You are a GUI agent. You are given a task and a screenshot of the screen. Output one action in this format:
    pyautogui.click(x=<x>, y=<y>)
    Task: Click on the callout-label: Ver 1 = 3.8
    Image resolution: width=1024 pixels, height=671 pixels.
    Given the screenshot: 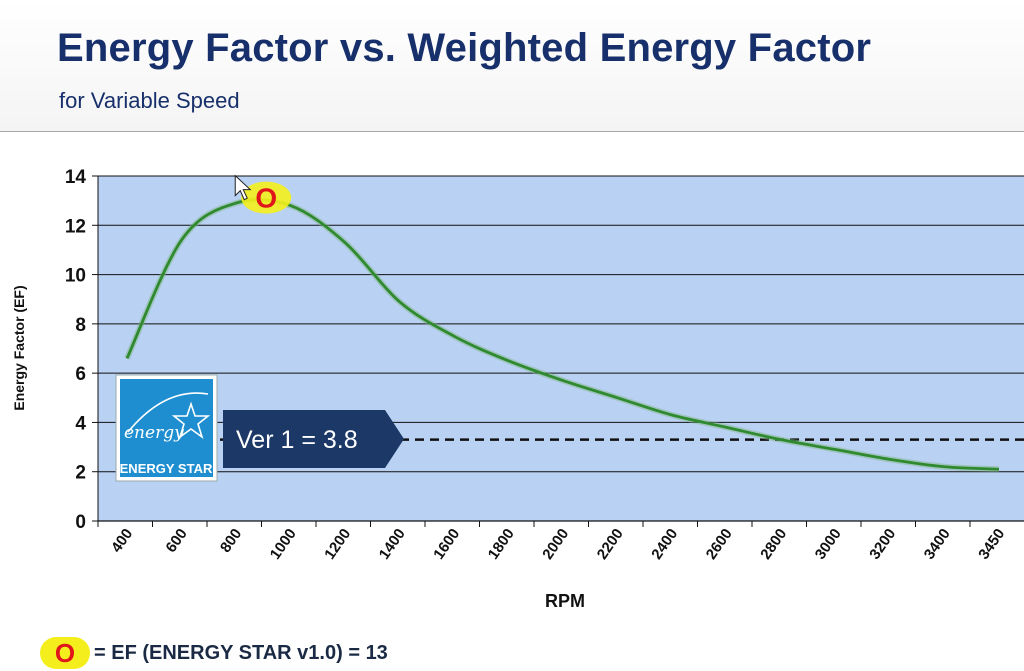 What is the action you would take?
    pyautogui.click(x=297, y=440)
    